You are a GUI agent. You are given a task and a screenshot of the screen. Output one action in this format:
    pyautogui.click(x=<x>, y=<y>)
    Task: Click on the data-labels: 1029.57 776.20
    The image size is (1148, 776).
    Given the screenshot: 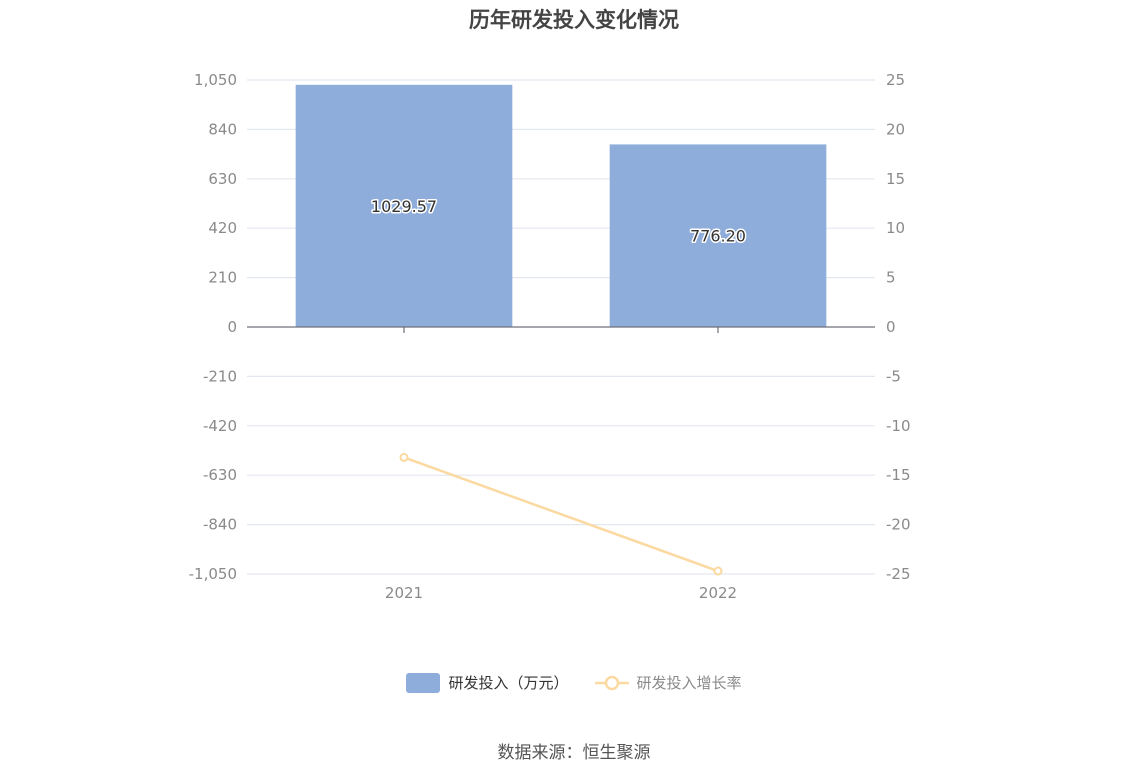 What is the action you would take?
    pyautogui.click(x=558, y=221)
    